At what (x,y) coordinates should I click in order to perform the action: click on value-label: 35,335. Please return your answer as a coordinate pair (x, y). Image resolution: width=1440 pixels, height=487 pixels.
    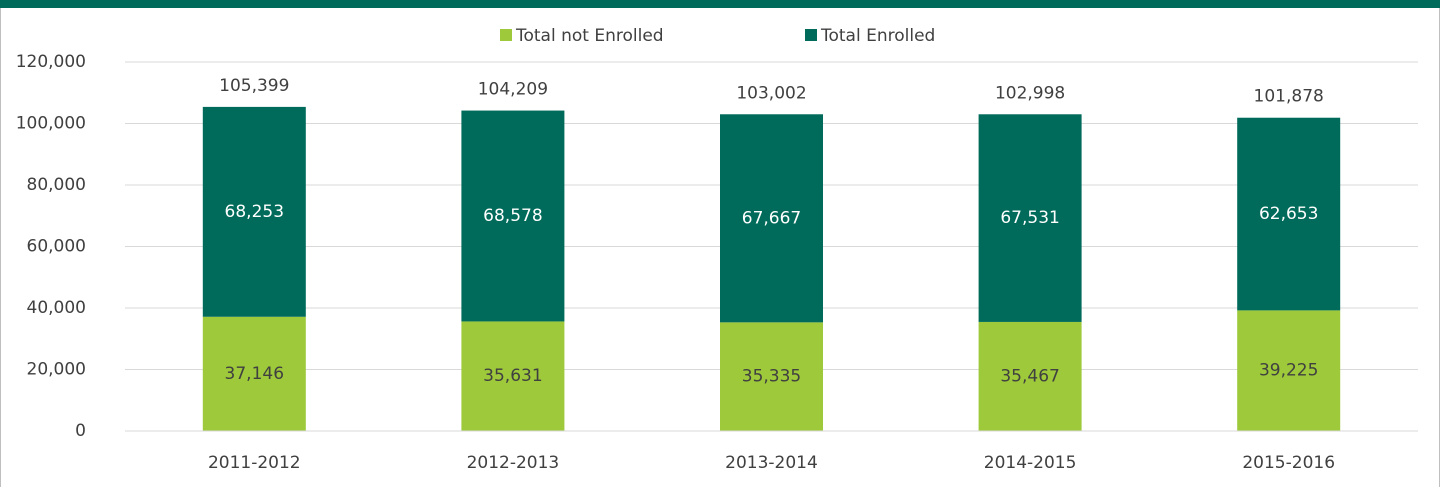
    Looking at the image, I should click on (771, 377).